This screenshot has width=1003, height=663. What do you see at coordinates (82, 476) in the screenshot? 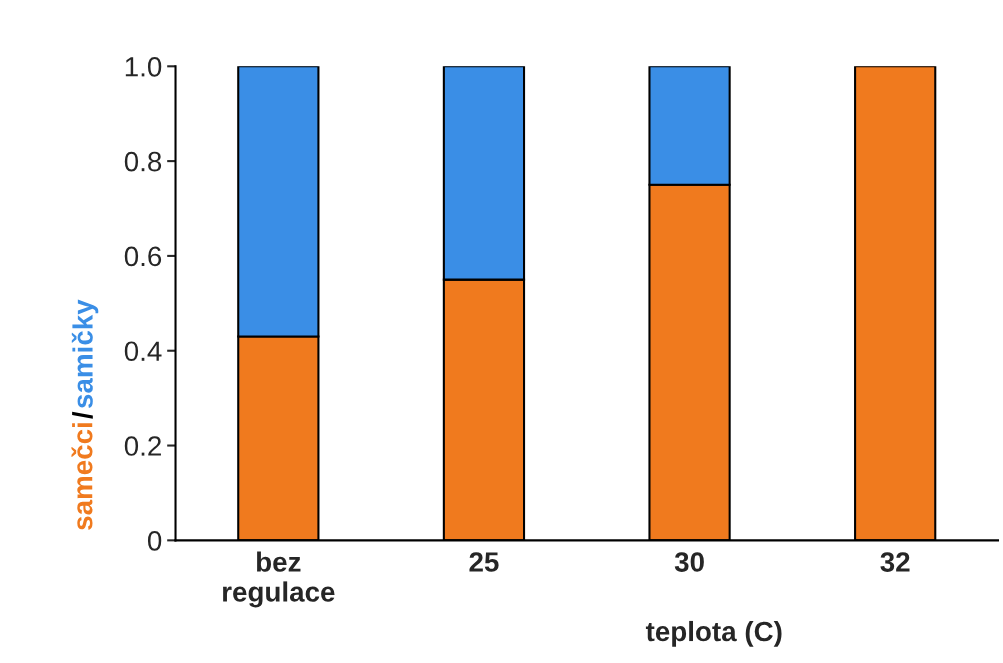
I see `text: samečci` at bounding box center [82, 476].